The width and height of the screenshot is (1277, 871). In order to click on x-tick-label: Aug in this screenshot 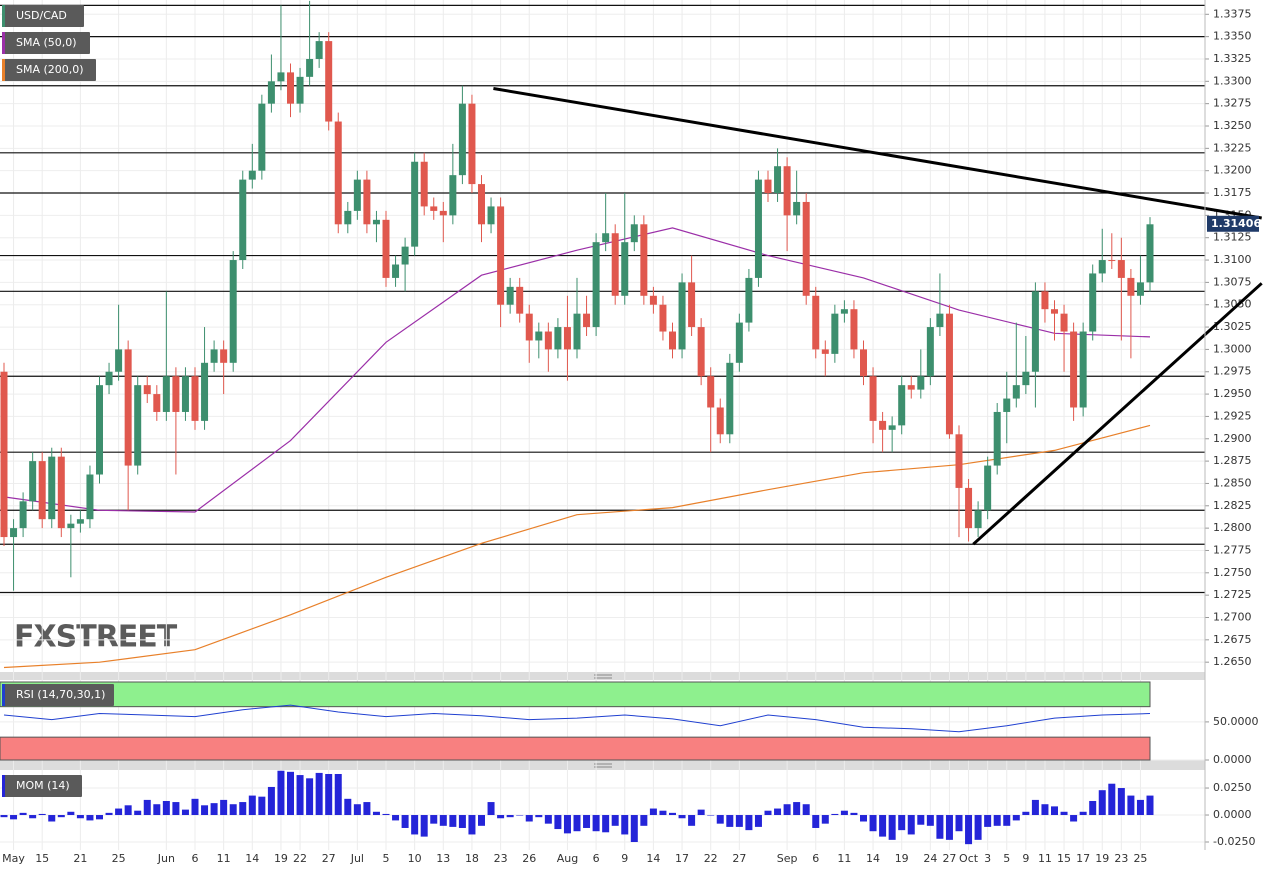, I will do `click(567, 858)`.